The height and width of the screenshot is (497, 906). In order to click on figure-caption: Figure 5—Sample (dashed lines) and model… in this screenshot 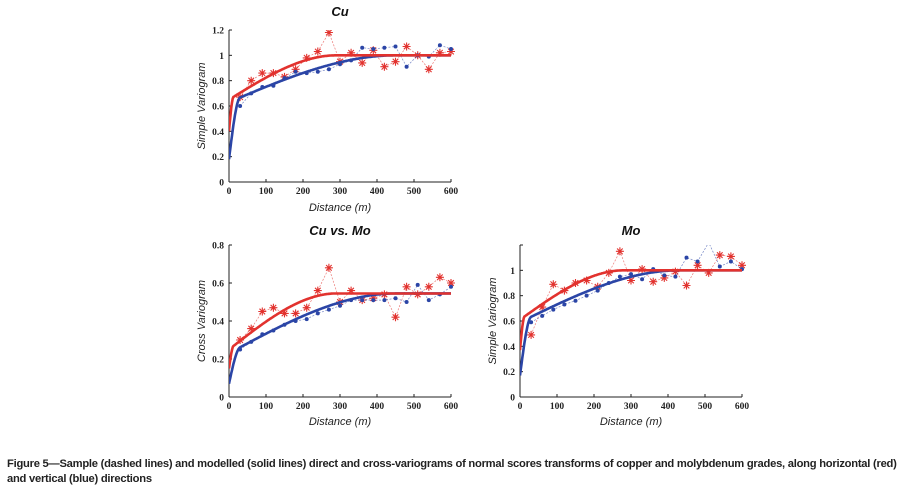, I will do `click(452, 471)`.